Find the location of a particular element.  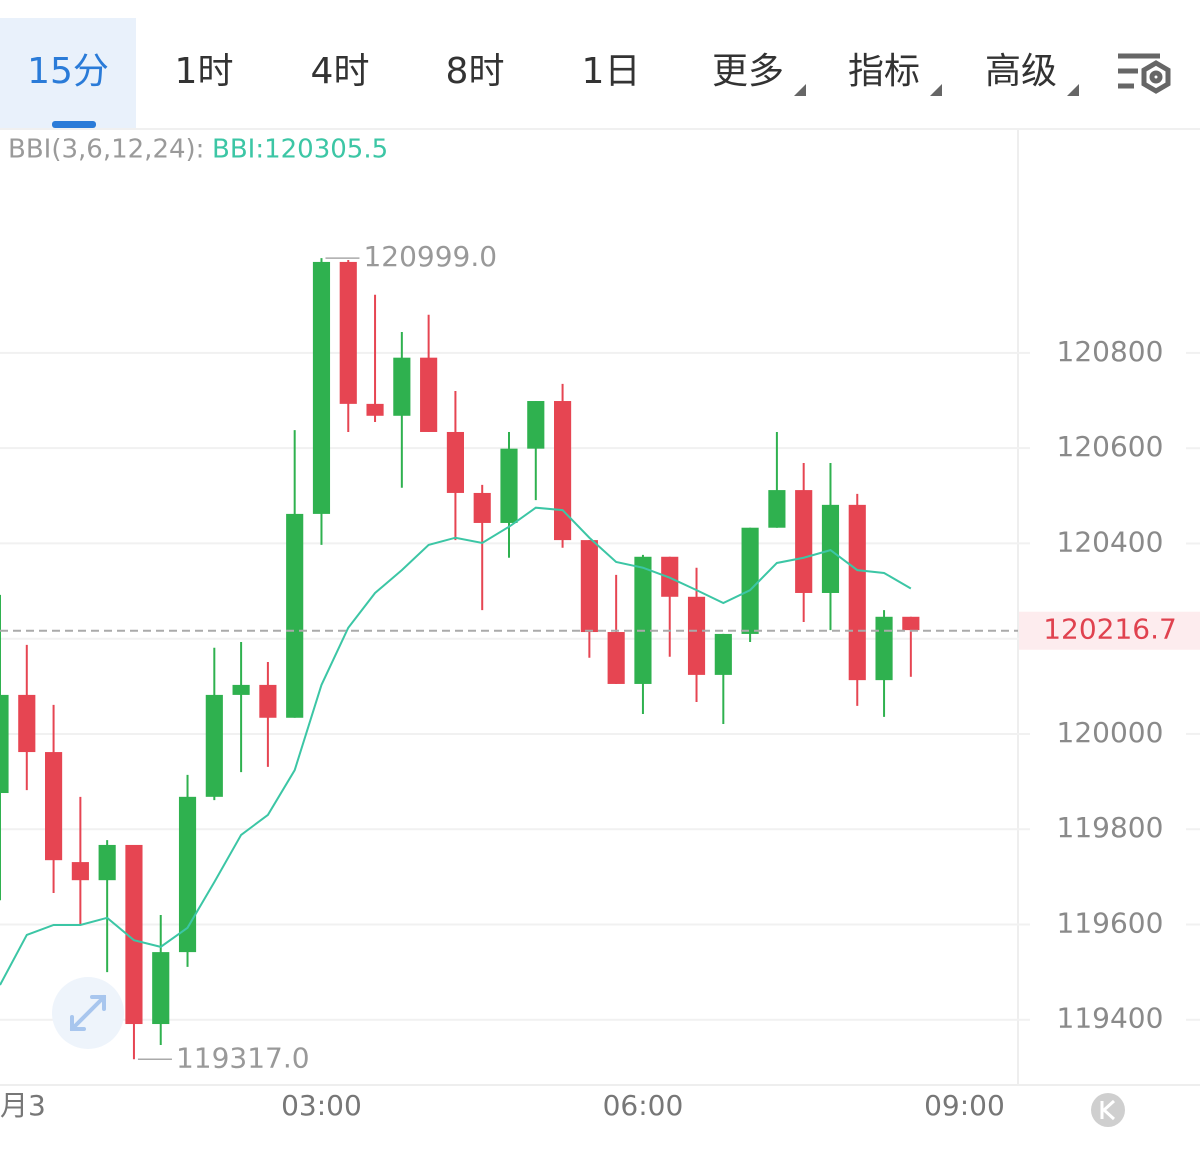

x-tick-label: 月3 is located at coordinates (23, 1105).